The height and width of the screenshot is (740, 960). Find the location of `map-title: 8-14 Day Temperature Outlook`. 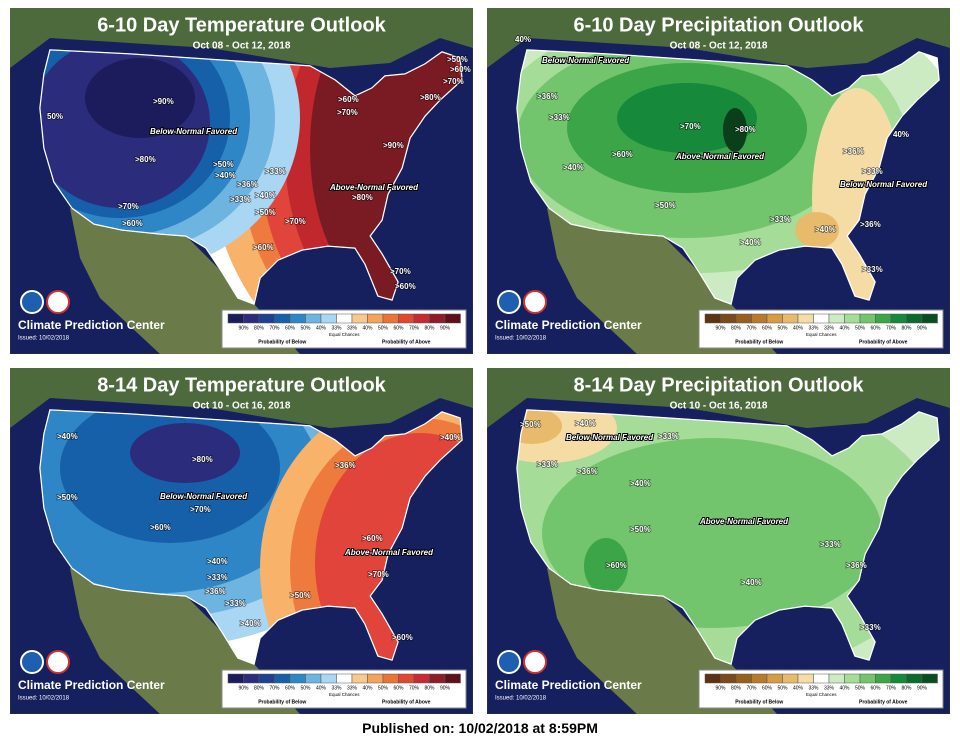

map-title: 8-14 Day Temperature Outlook is located at coordinates (241, 385).